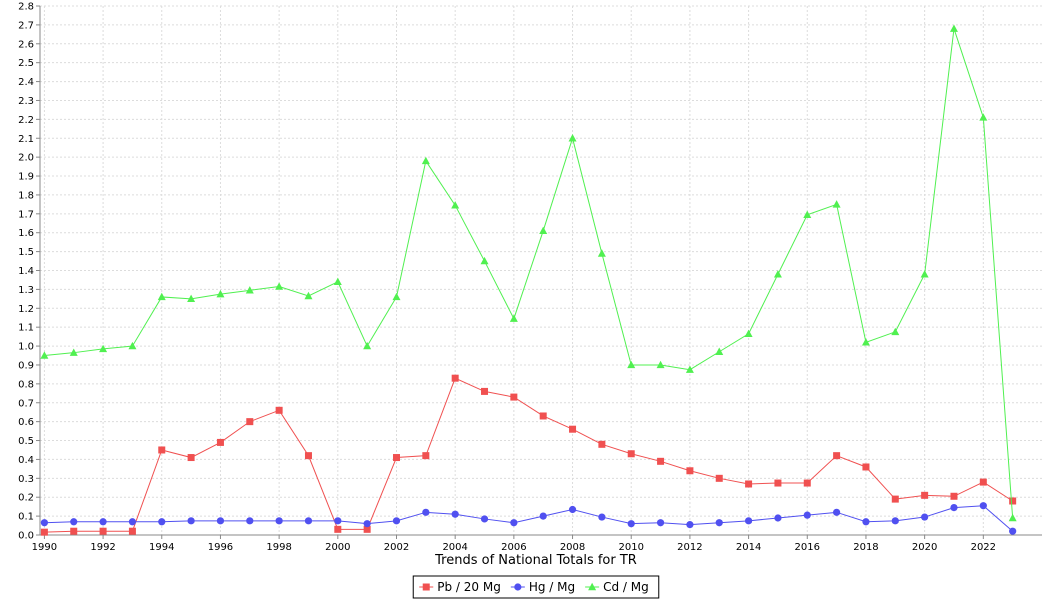  Describe the element at coordinates (454, 547) in the screenshot. I see `x-tick-label: 2004` at that location.